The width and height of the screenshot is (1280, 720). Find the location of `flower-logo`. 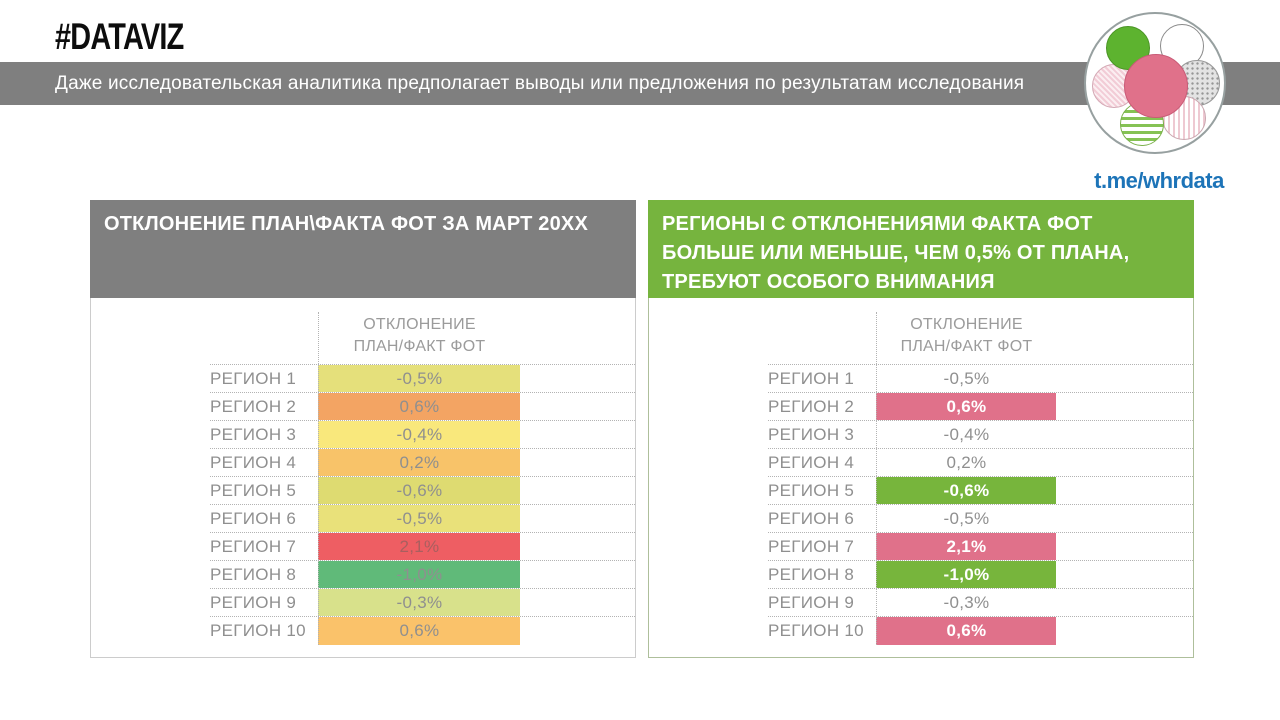

flower-logo is located at coordinates (1155, 83).